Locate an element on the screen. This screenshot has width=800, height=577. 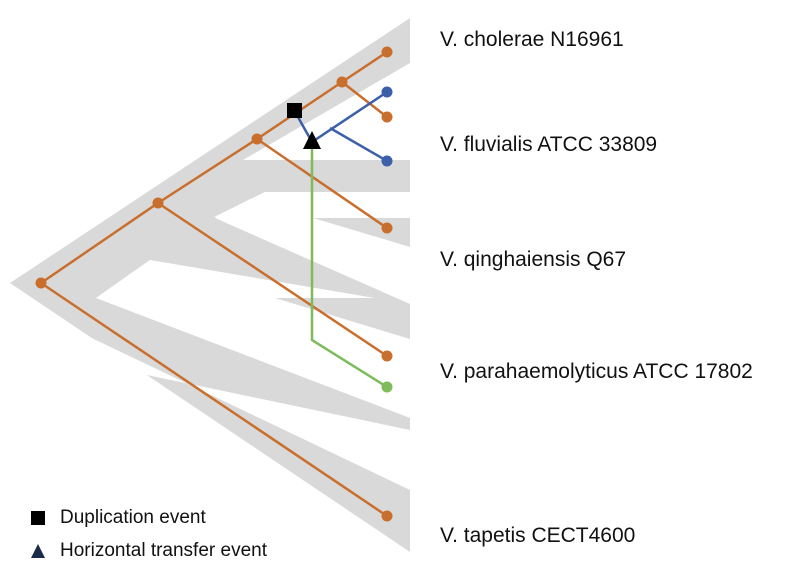
legend-duplication: Duplication event is located at coordinates (118, 518).